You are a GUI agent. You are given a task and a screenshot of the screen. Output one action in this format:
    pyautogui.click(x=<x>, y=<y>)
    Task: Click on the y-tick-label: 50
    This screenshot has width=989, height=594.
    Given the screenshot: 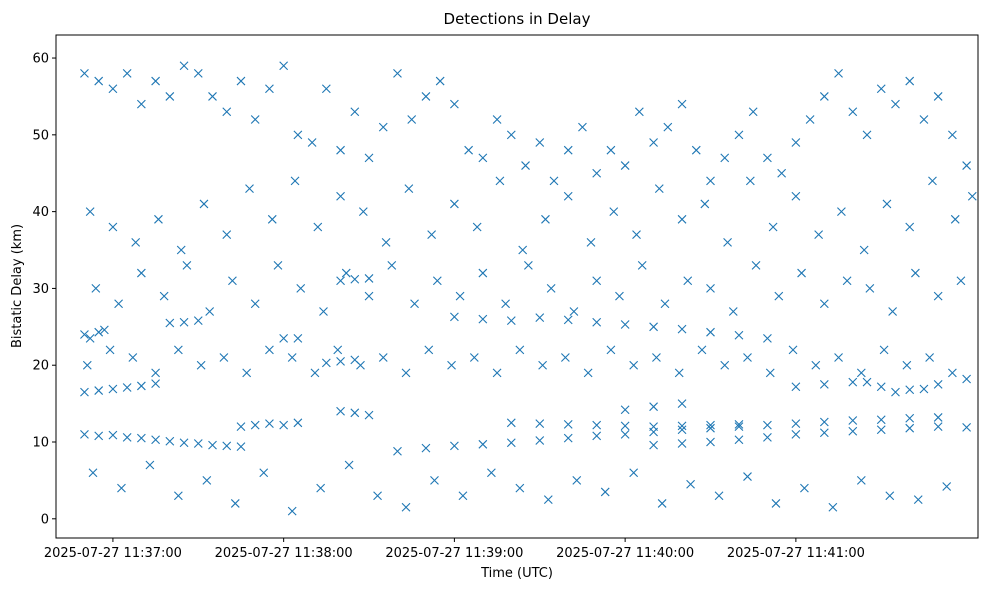 What is the action you would take?
    pyautogui.click(x=40, y=135)
    